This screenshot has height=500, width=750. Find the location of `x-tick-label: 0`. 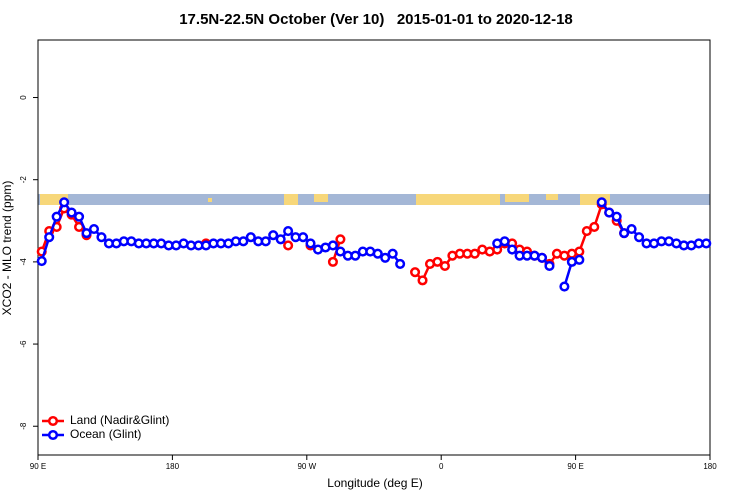

x-tick-label: 0 is located at coordinates (441, 466).